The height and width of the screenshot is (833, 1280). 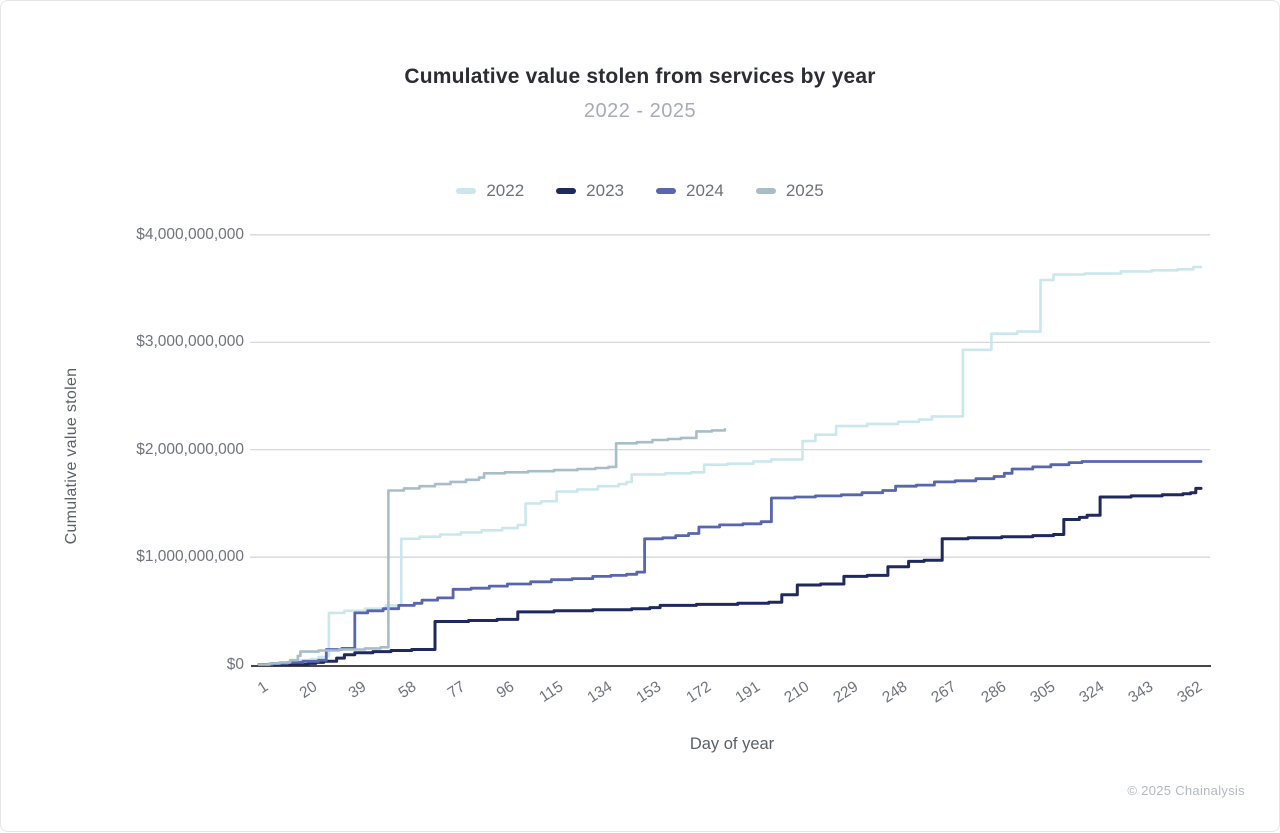 I want to click on y-axis-title: Cumulative value stolen, so click(x=71, y=456).